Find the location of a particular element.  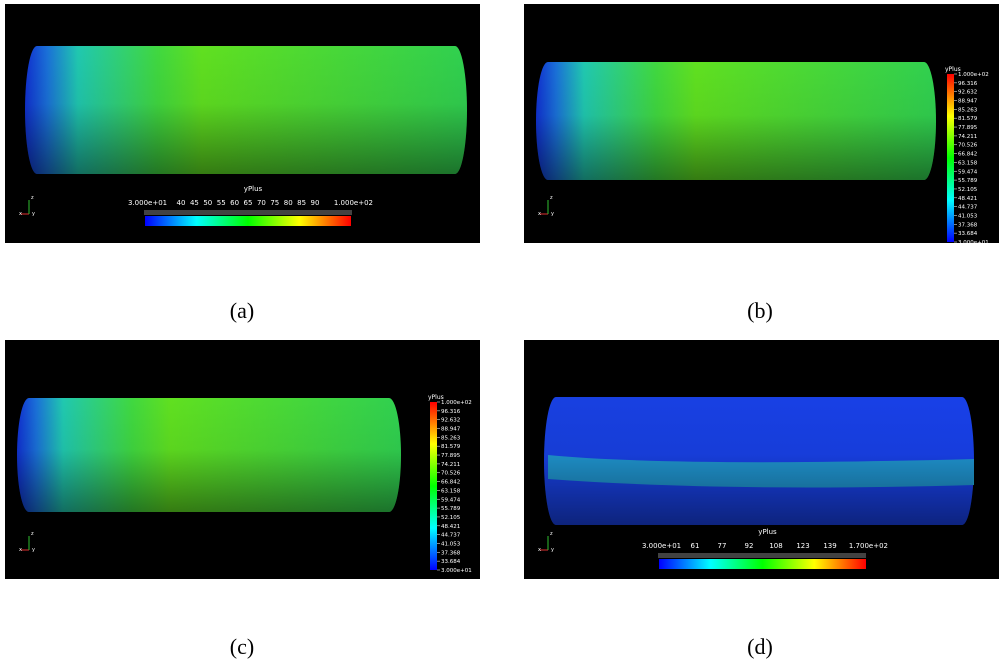

colorbar-label: 92 is located at coordinates (749, 546).